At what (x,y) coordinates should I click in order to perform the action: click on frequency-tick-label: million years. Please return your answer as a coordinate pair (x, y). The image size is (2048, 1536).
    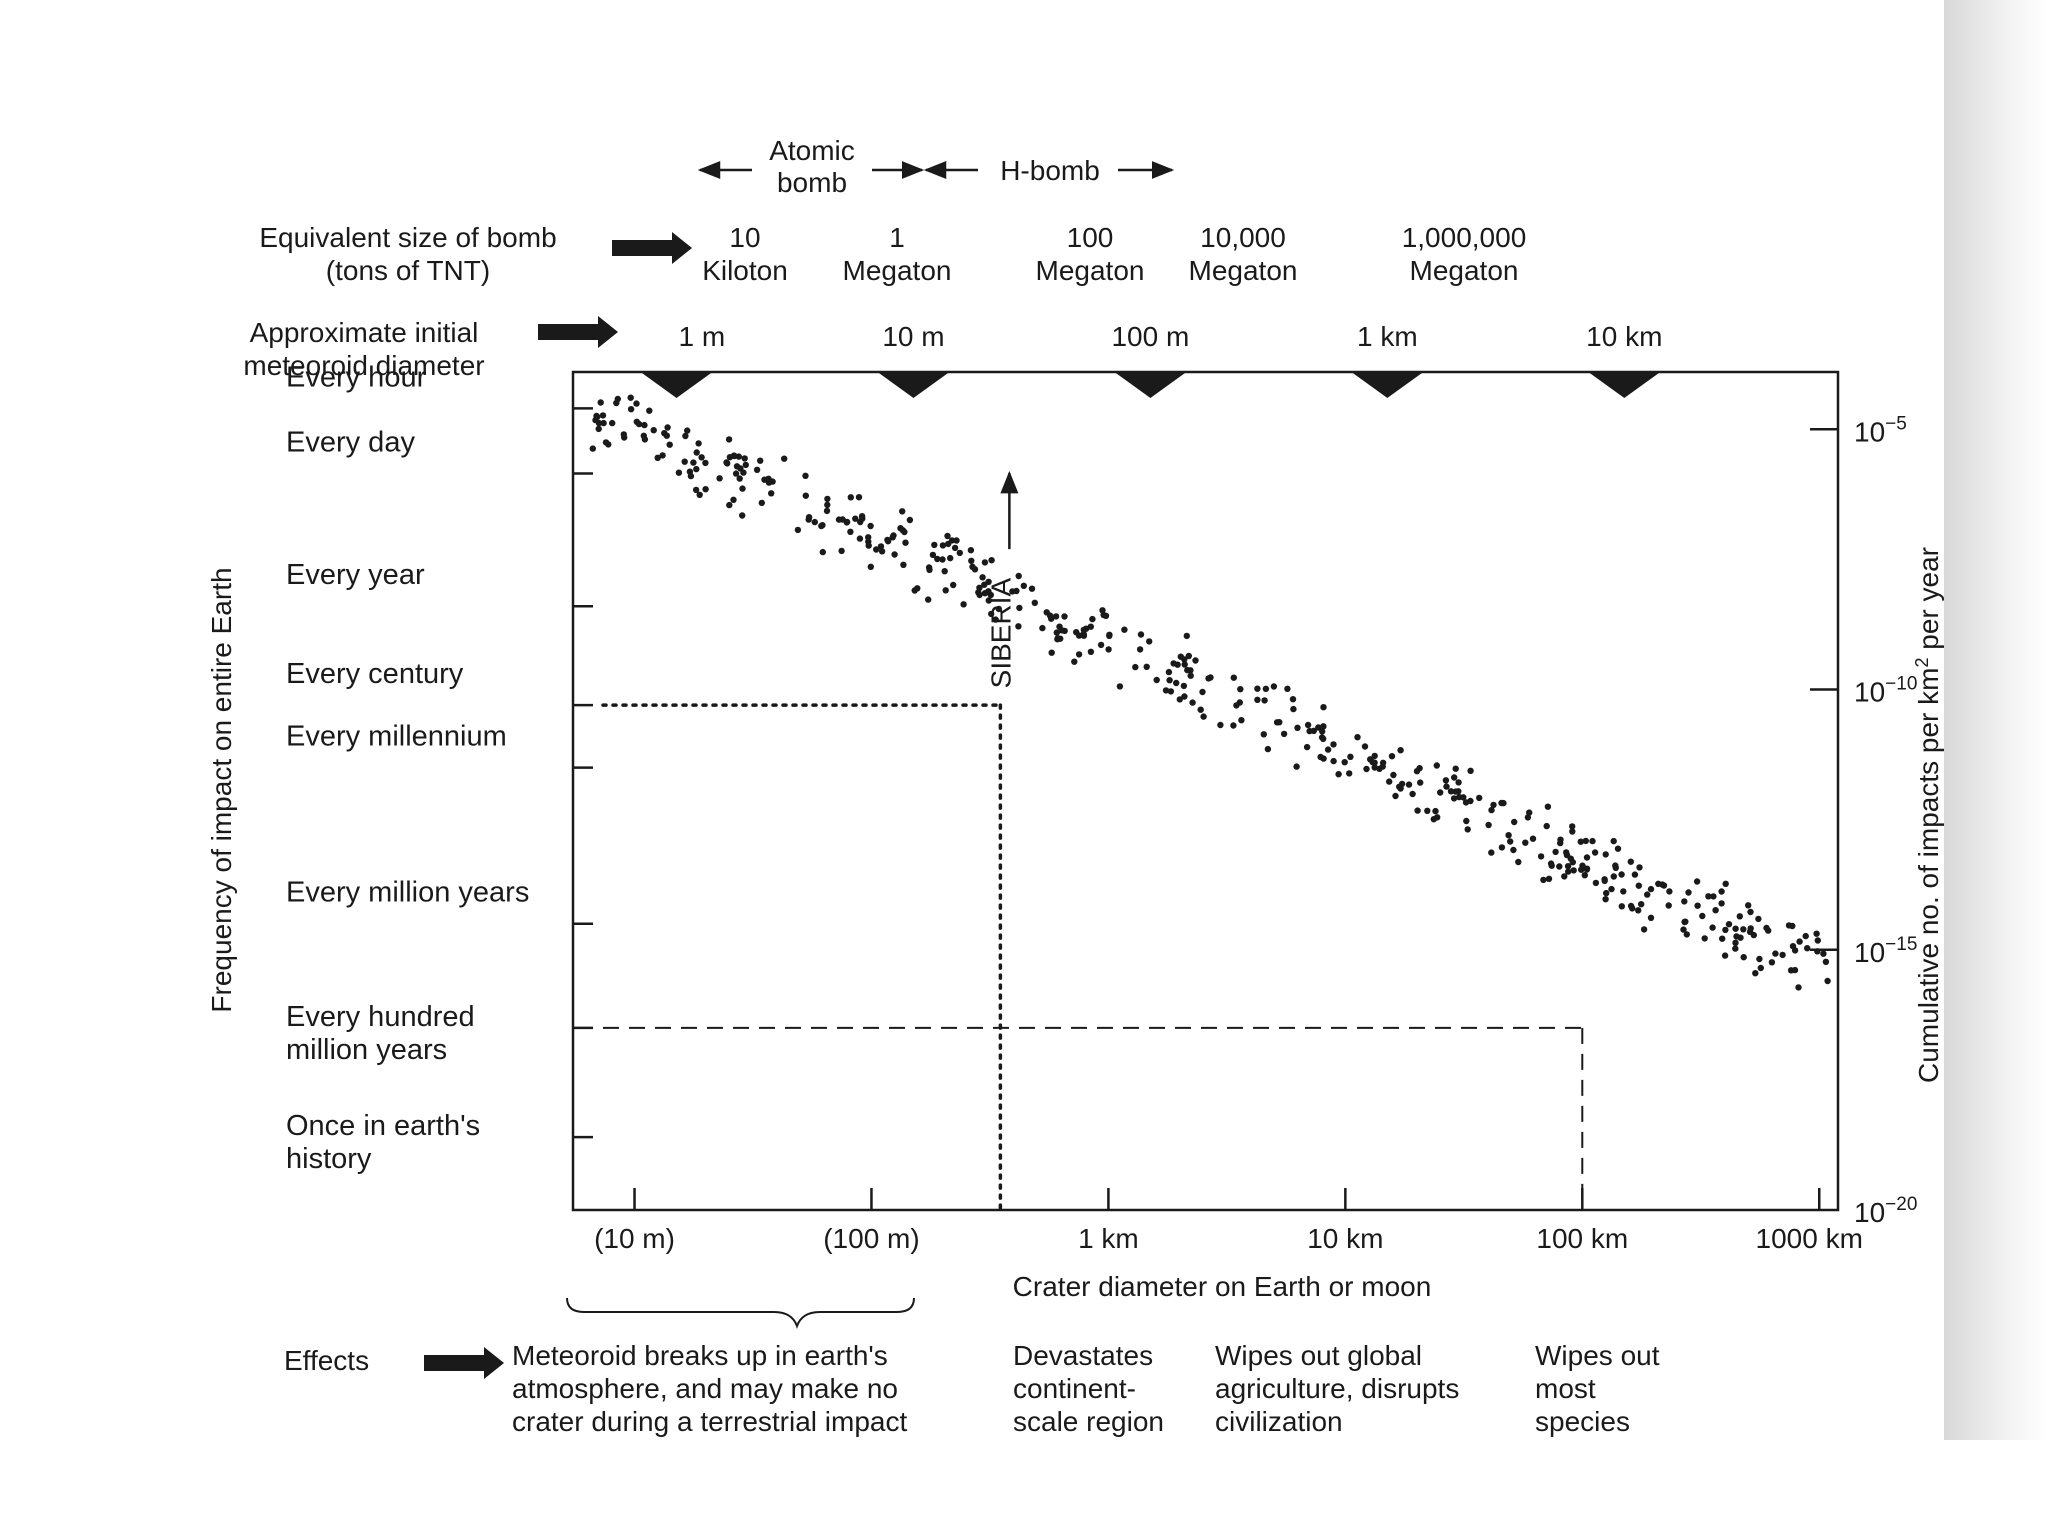
    Looking at the image, I should click on (366, 1050).